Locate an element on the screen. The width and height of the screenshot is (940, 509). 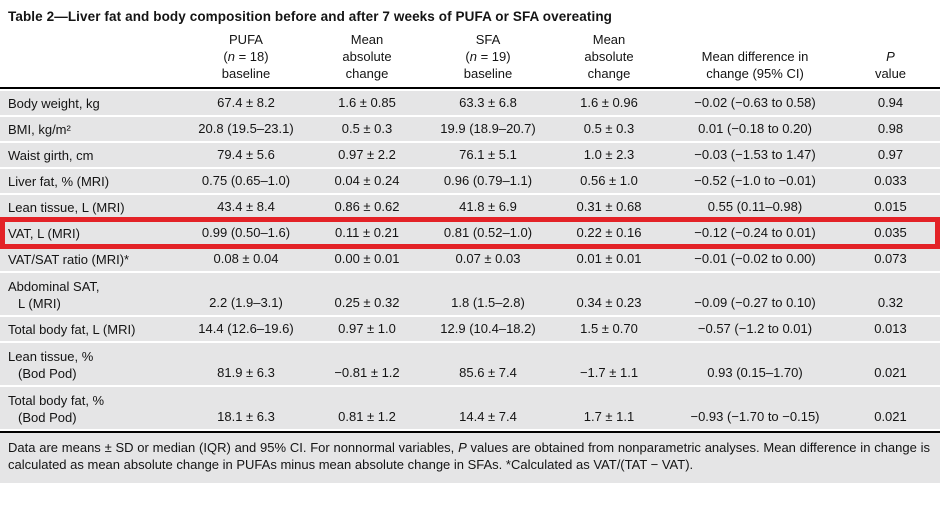
cell-sfa-baseline: 12.9 (10.4–18.2) is located at coordinates (488, 328).